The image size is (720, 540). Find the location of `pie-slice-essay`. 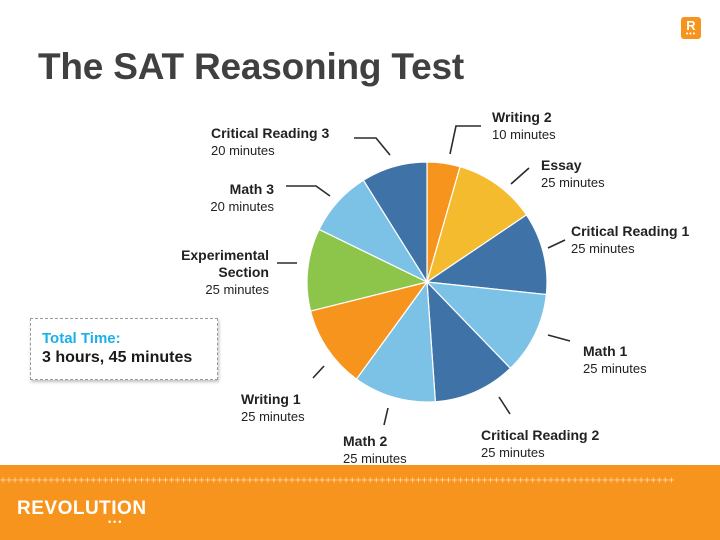

pie-slice-essay is located at coordinates (476, 224).